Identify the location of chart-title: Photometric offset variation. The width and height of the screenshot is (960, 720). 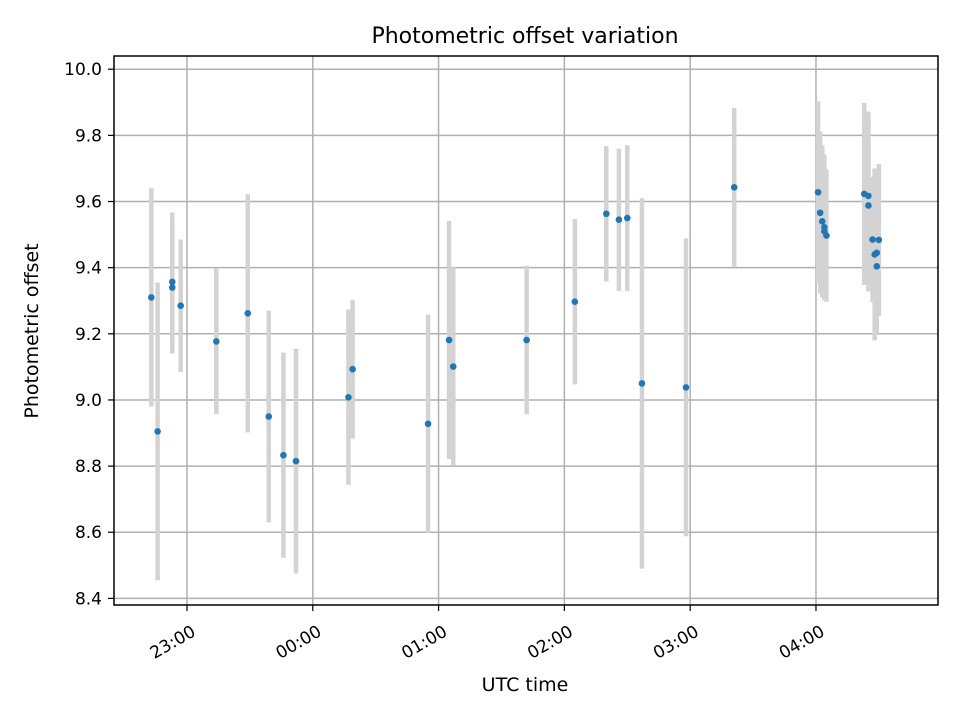
(524, 36).